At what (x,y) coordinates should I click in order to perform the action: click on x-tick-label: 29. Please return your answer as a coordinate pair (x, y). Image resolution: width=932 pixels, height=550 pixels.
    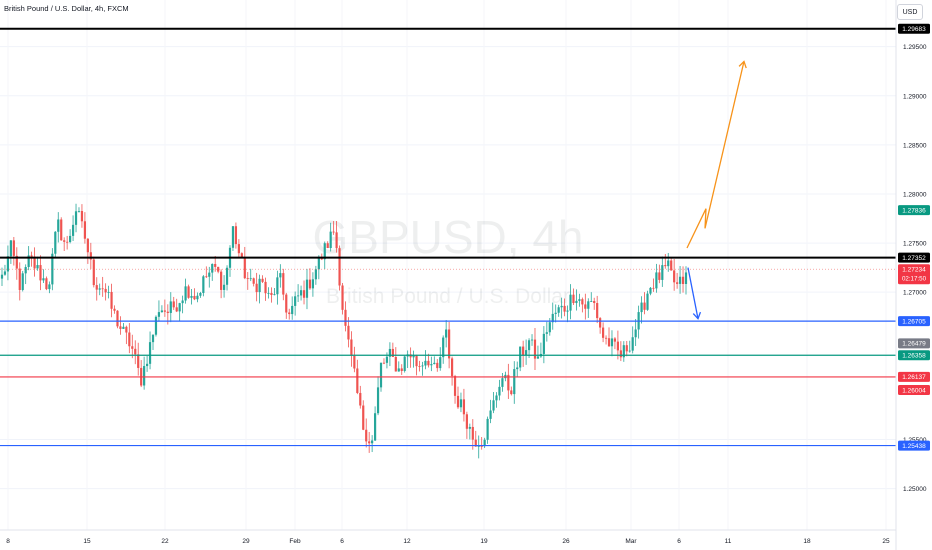
    Looking at the image, I should click on (246, 541).